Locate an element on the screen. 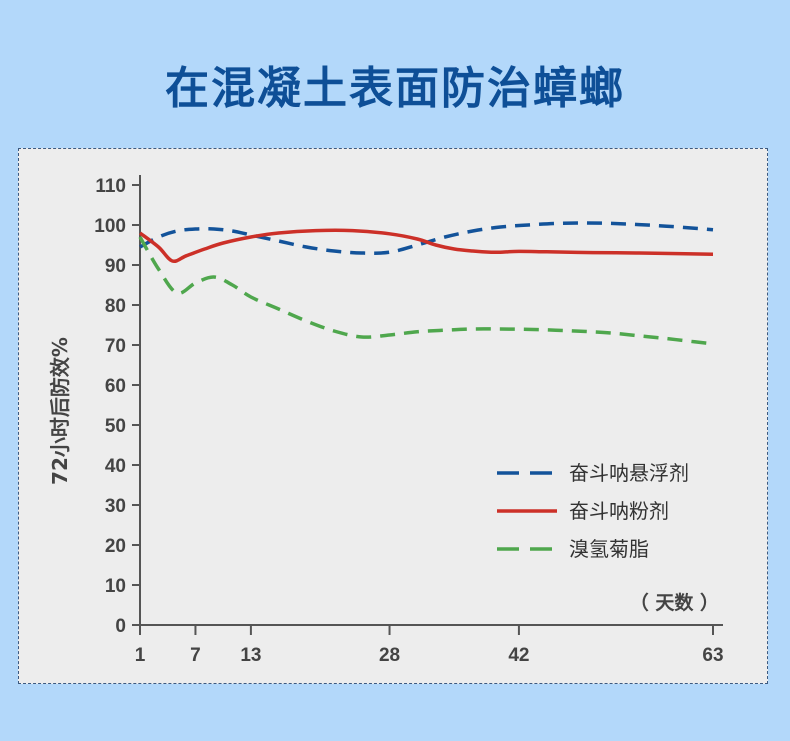 The height and width of the screenshot is (741, 790). y-tick-label: 80 is located at coordinates (115, 306).